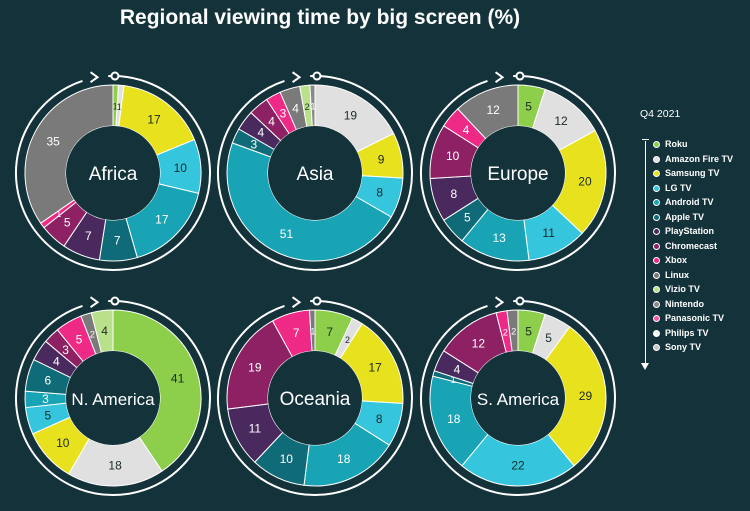 The image size is (750, 511). Describe the element at coordinates (320, 17) in the screenshot. I see `chart-title: Regional viewing time by big screen (%)` at that location.